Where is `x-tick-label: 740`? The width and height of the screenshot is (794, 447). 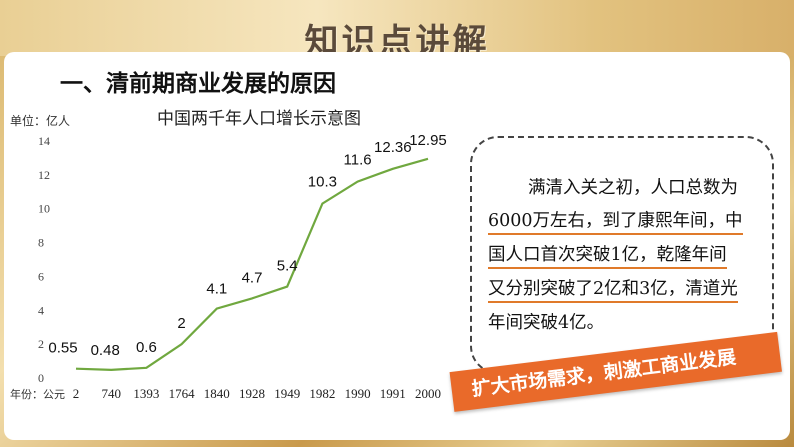
x-tick-label: 740 is located at coordinates (111, 393).